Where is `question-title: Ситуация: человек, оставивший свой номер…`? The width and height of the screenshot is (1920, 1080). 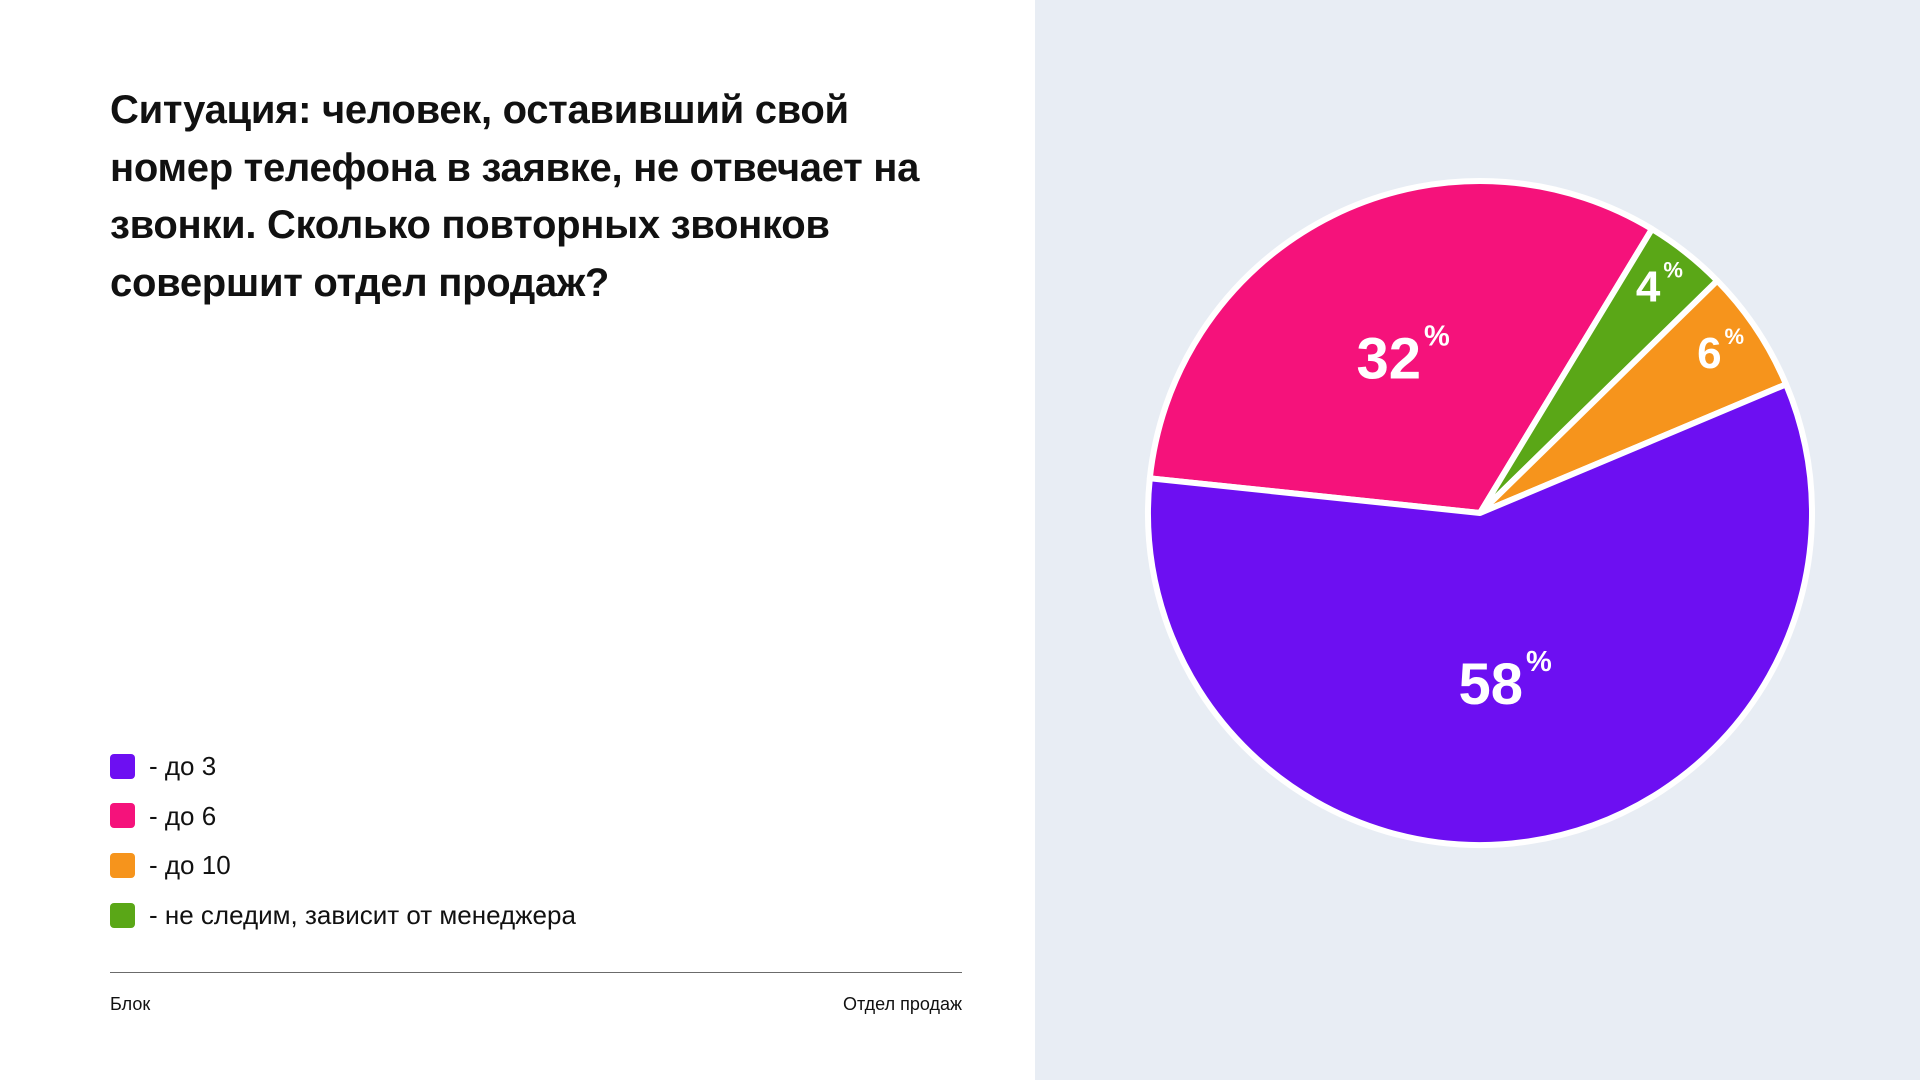
question-title: Ситуация: человек, оставивший свой номер… is located at coordinates (515, 196).